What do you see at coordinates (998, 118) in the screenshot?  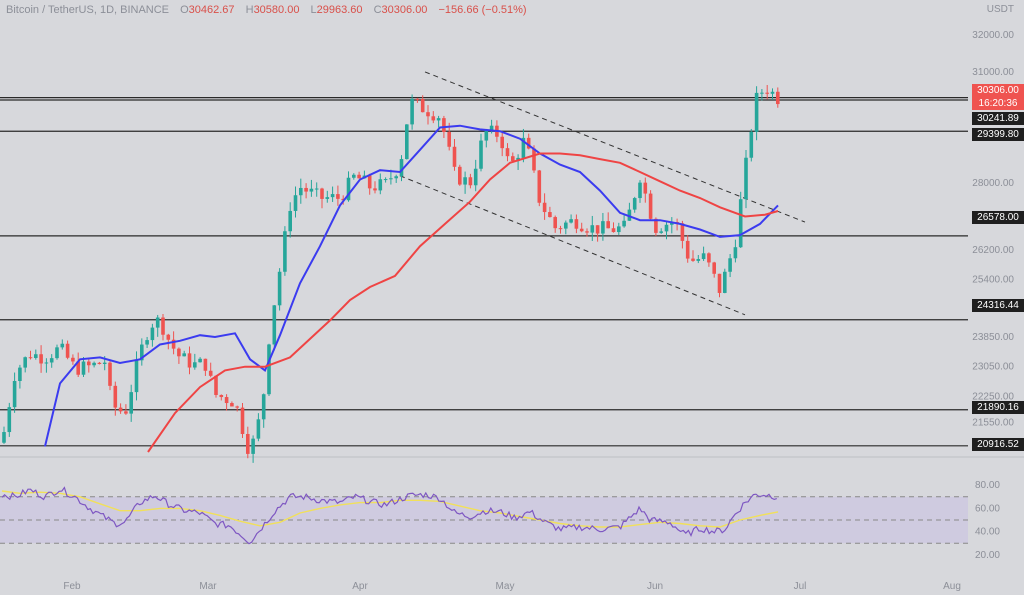 I see `level-tag-30241: 30241.89` at bounding box center [998, 118].